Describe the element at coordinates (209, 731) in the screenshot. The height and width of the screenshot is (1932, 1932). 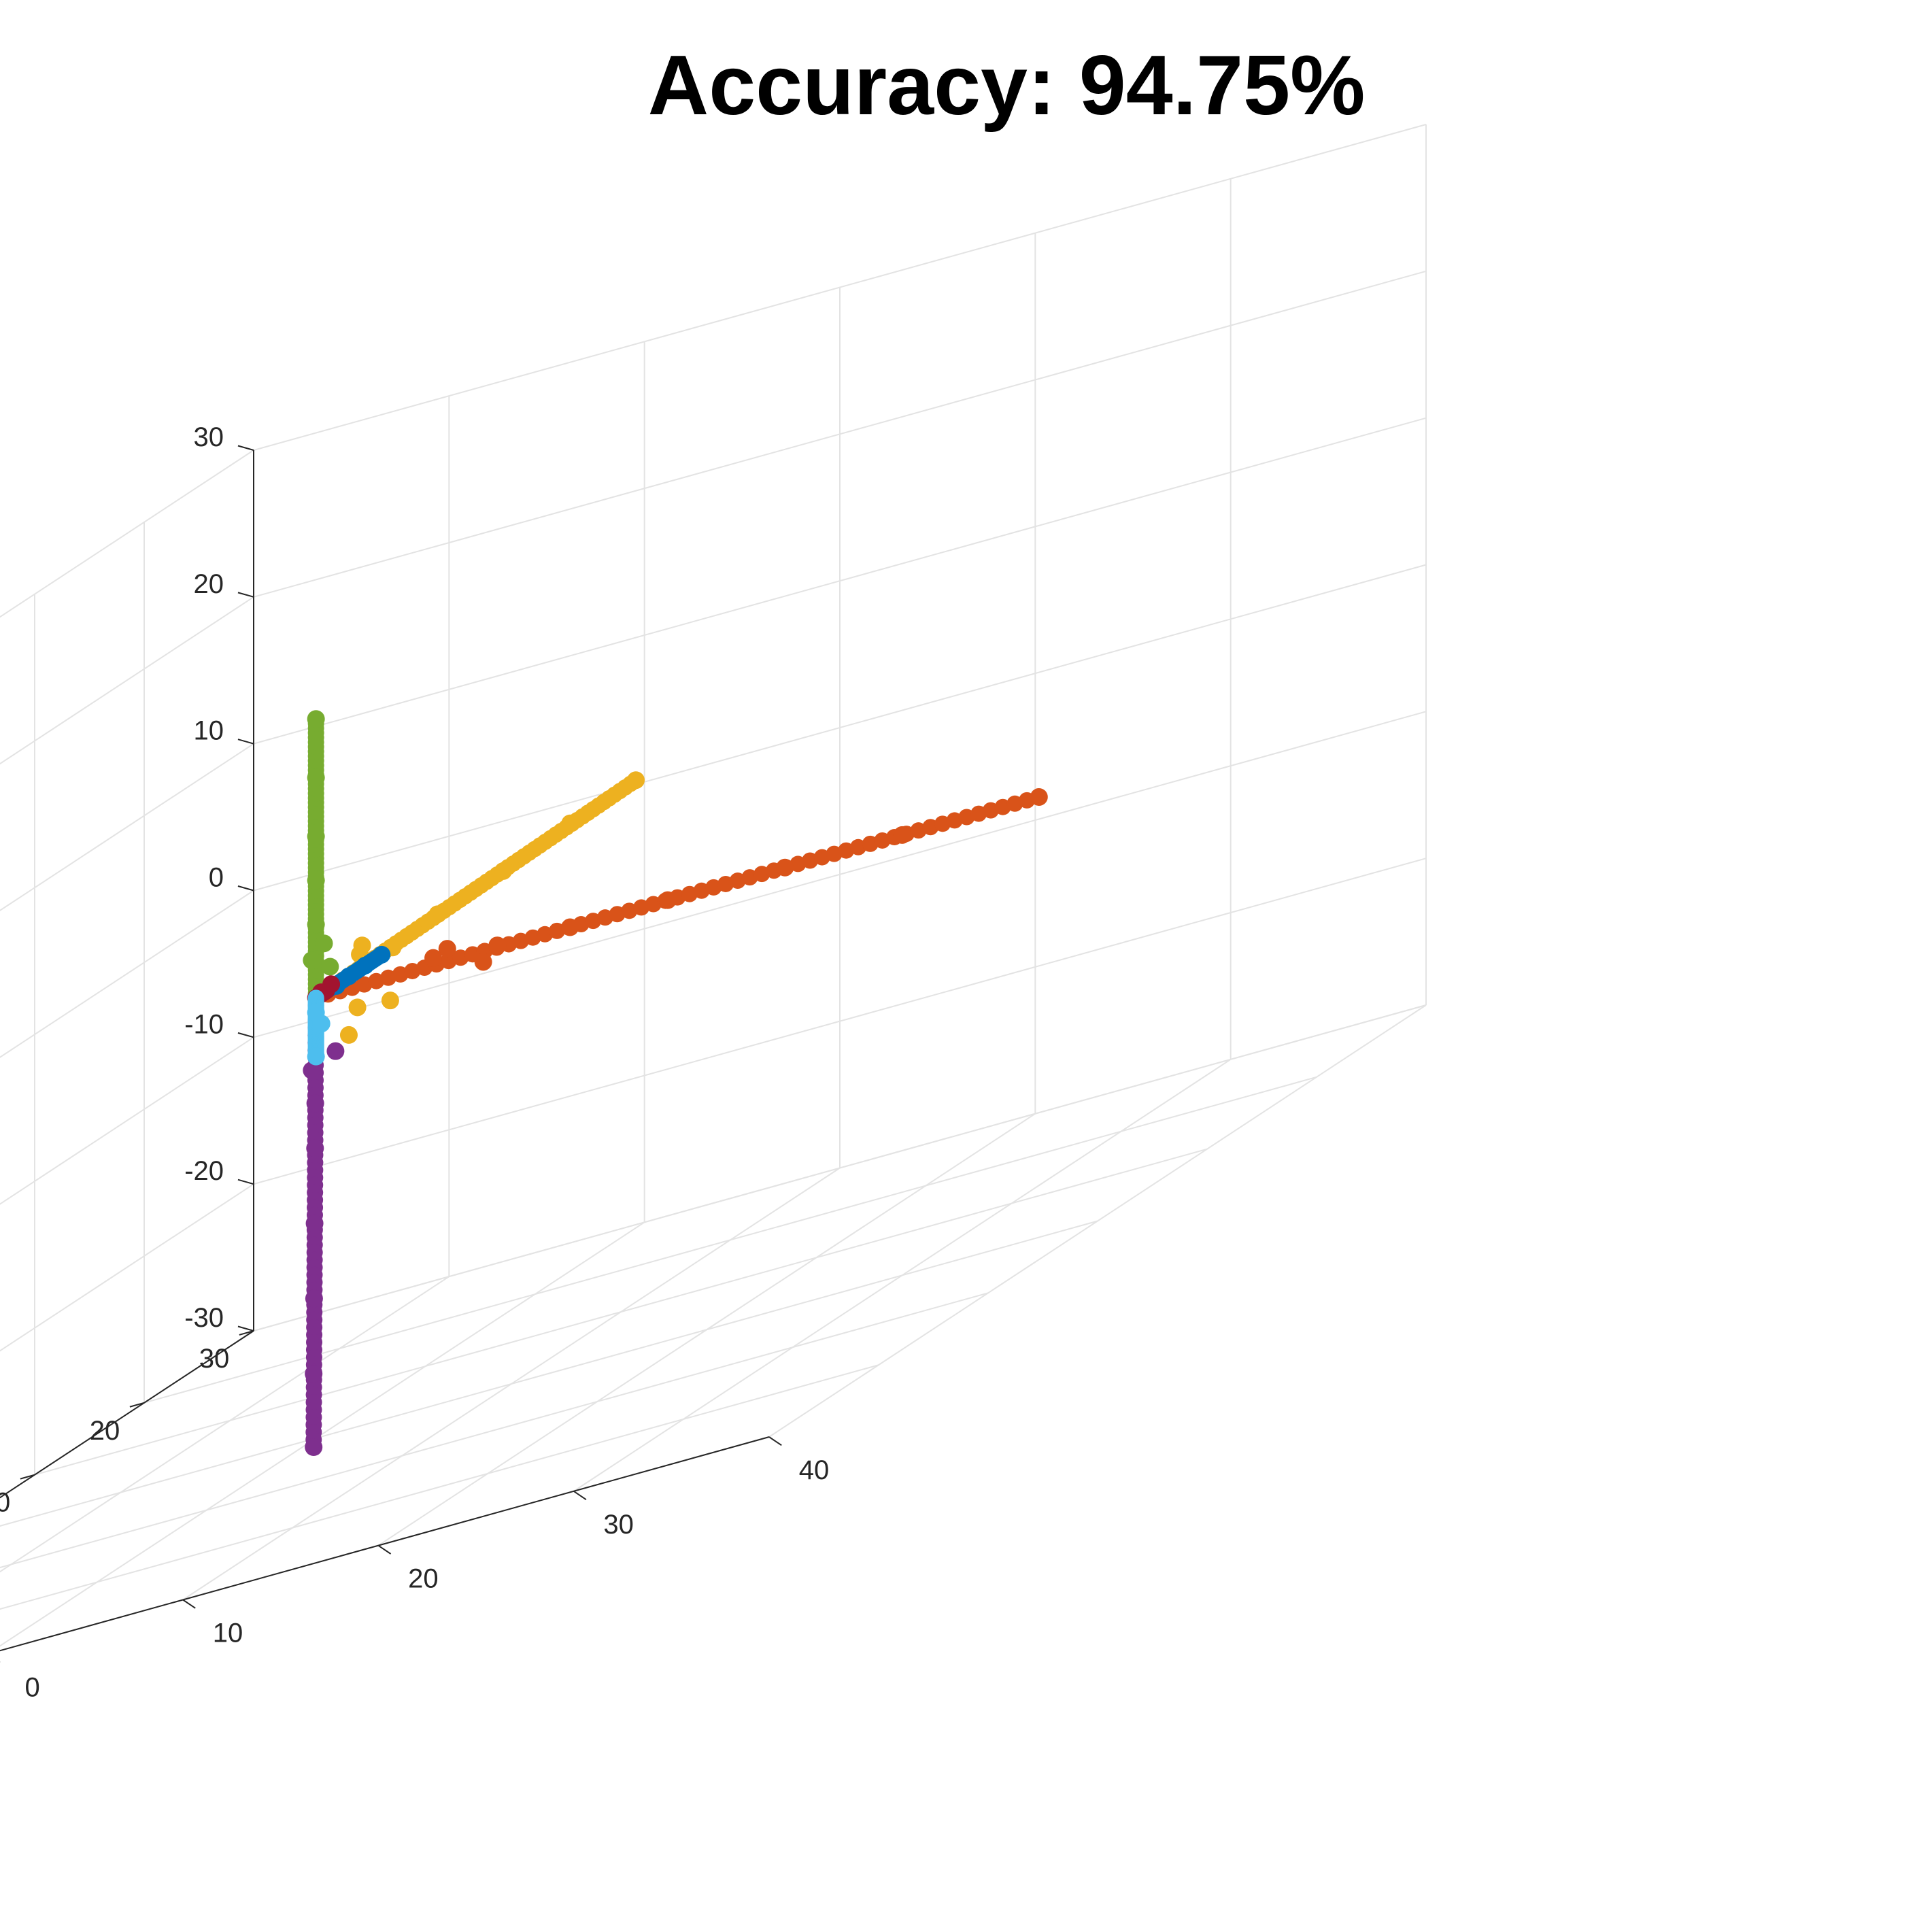
I see `z-tick-label: 10` at that location.